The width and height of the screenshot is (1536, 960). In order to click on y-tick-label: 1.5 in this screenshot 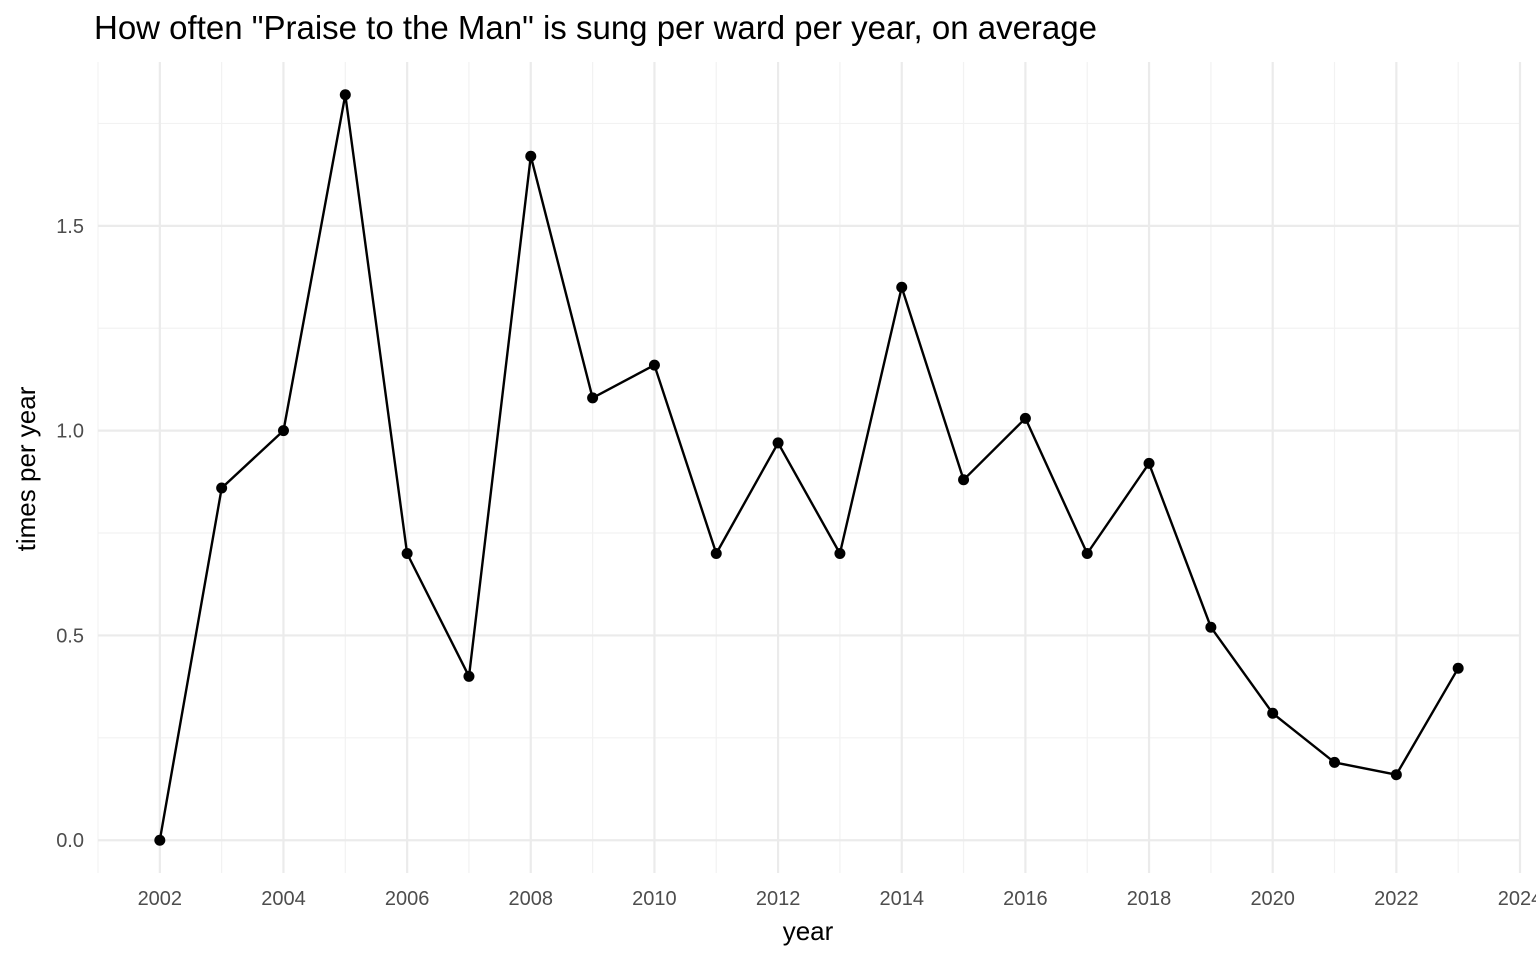, I will do `click(70, 227)`.